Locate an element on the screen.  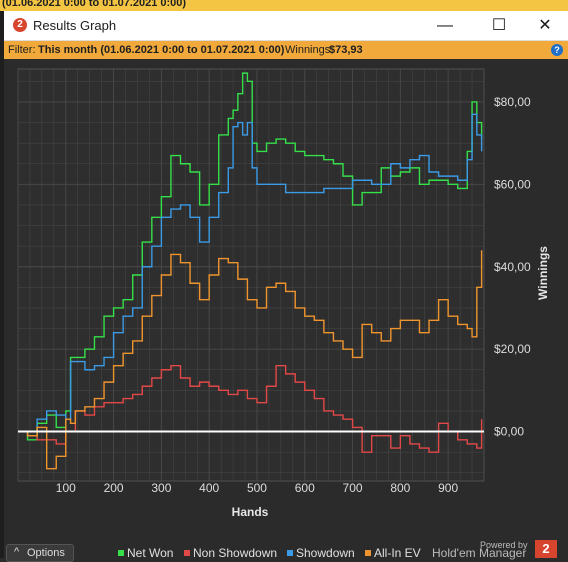
close-button: ✕ is located at coordinates (545, 25).